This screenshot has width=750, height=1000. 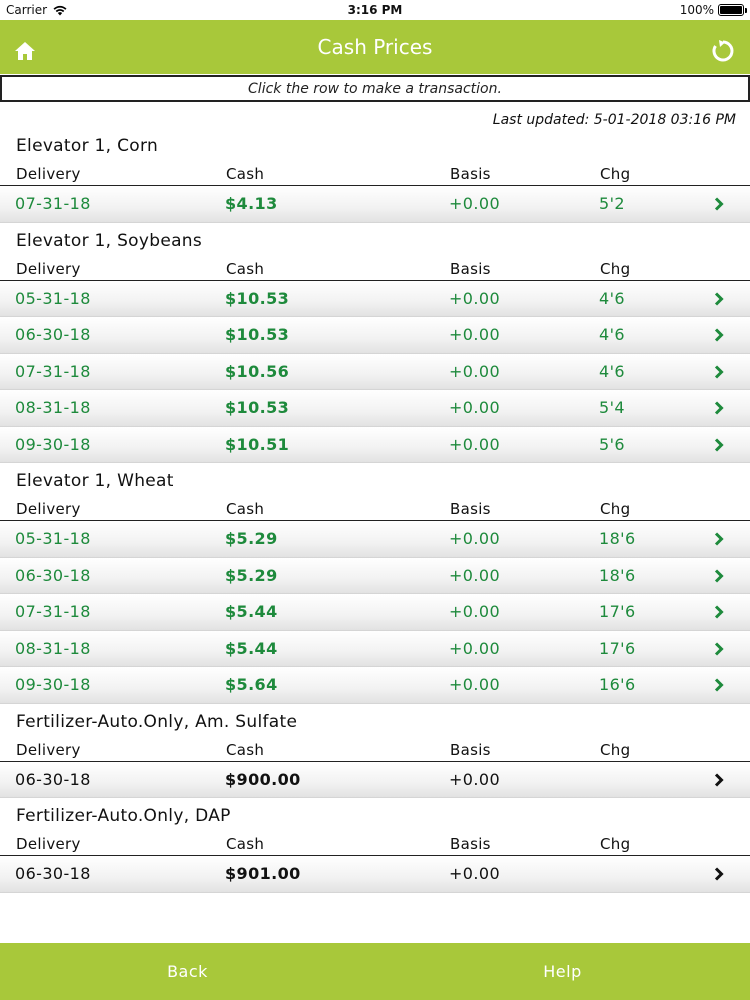 I want to click on status-left: Carrier, so click(x=37, y=10).